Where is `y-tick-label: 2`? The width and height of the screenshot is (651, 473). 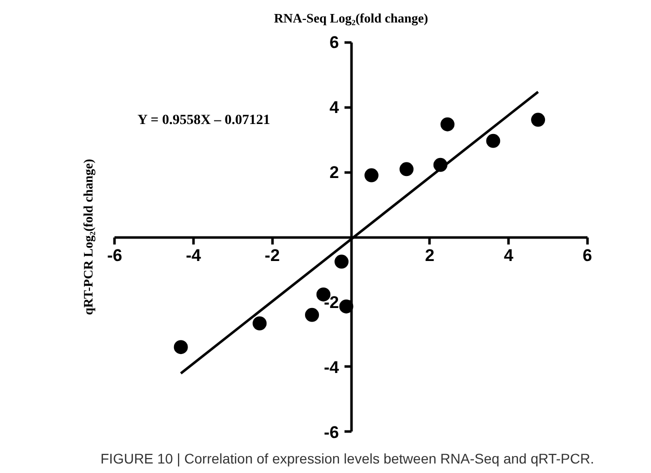
y-tick-label: 2 is located at coordinates (335, 172).